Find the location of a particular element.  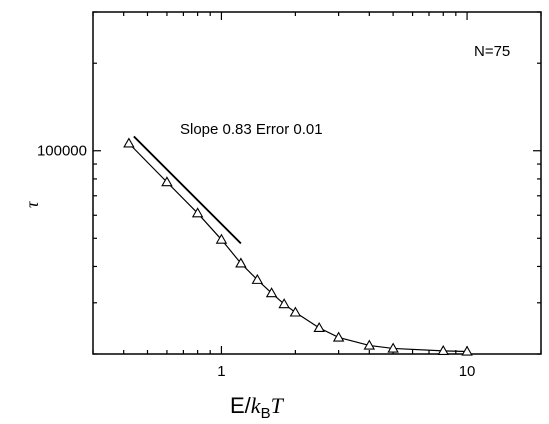

annotation-slope: Slope 0.83 Error 0.01 is located at coordinates (251, 129).